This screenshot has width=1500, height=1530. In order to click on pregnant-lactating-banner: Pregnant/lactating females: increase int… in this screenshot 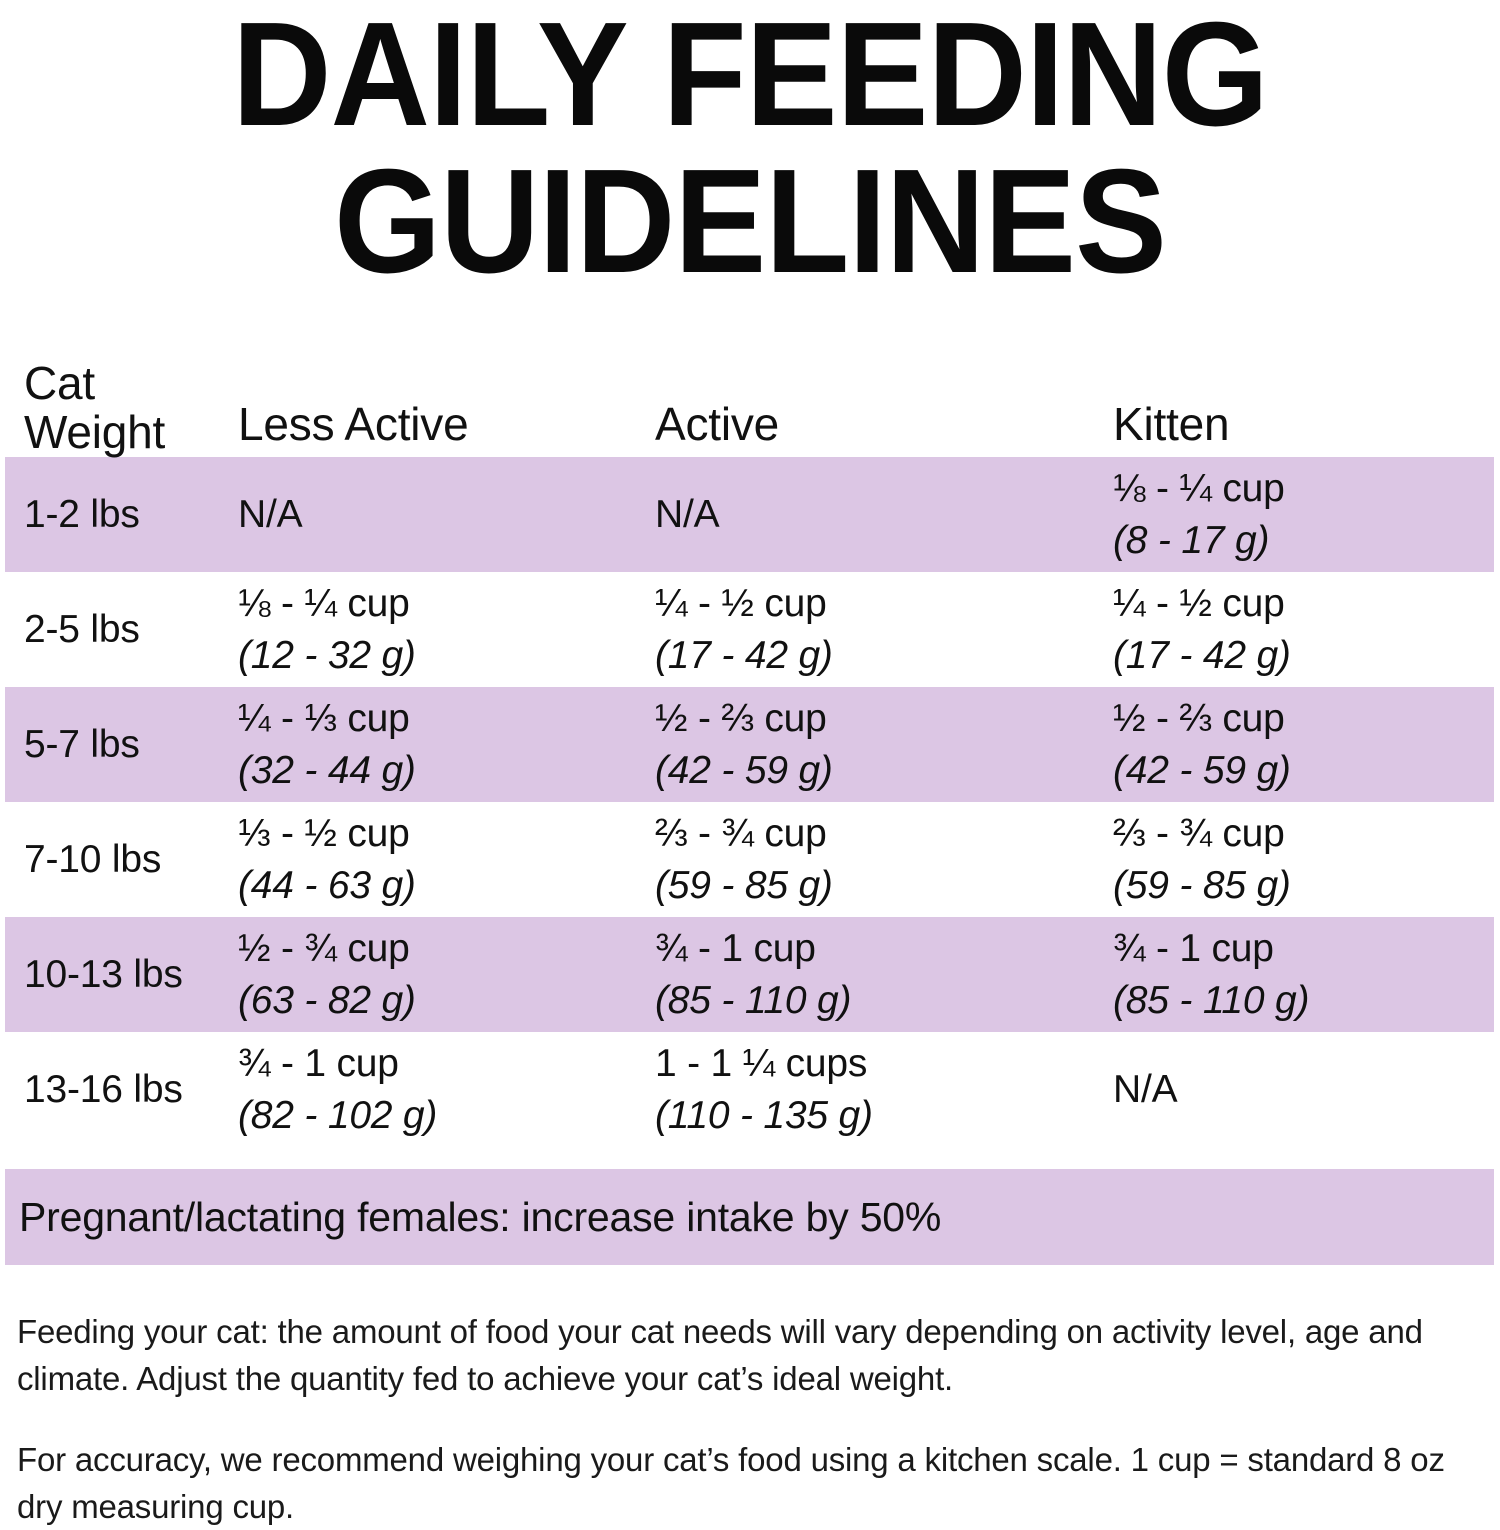, I will do `click(749, 1217)`.